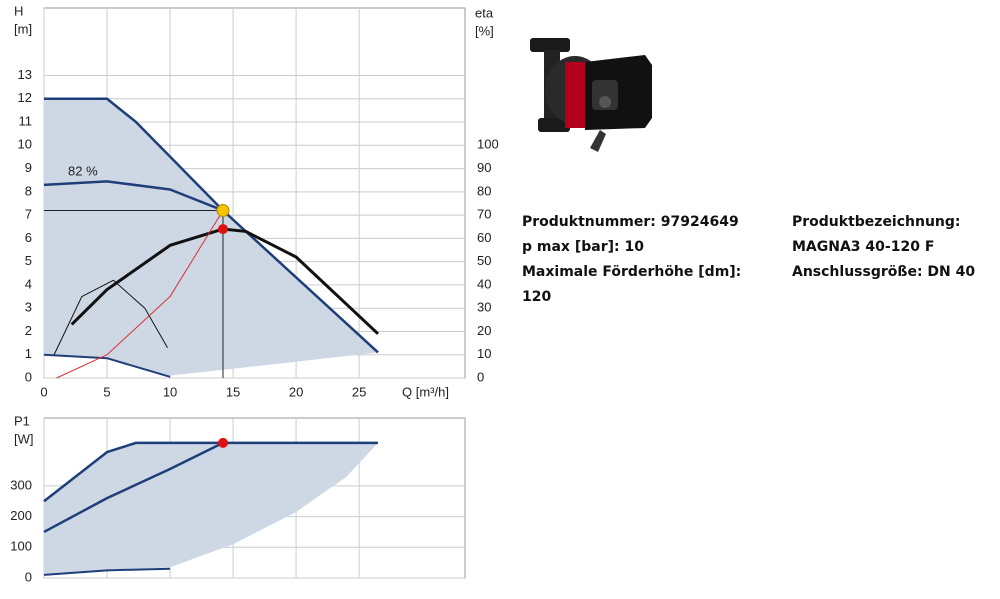 This screenshot has width=1000, height=599. Describe the element at coordinates (28, 190) in the screenshot. I see `y-tick-label: 8` at that location.